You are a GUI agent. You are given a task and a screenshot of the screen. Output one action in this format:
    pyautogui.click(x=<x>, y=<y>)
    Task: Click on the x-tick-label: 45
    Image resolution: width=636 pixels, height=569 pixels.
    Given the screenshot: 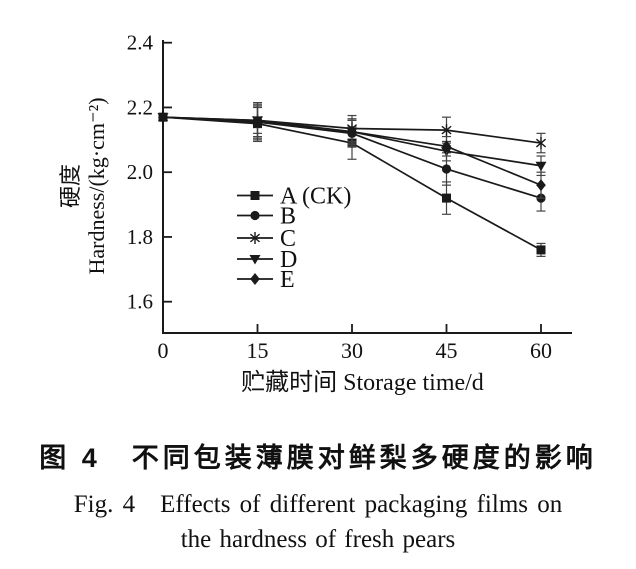 What is the action you would take?
    pyautogui.click(x=447, y=350)
    